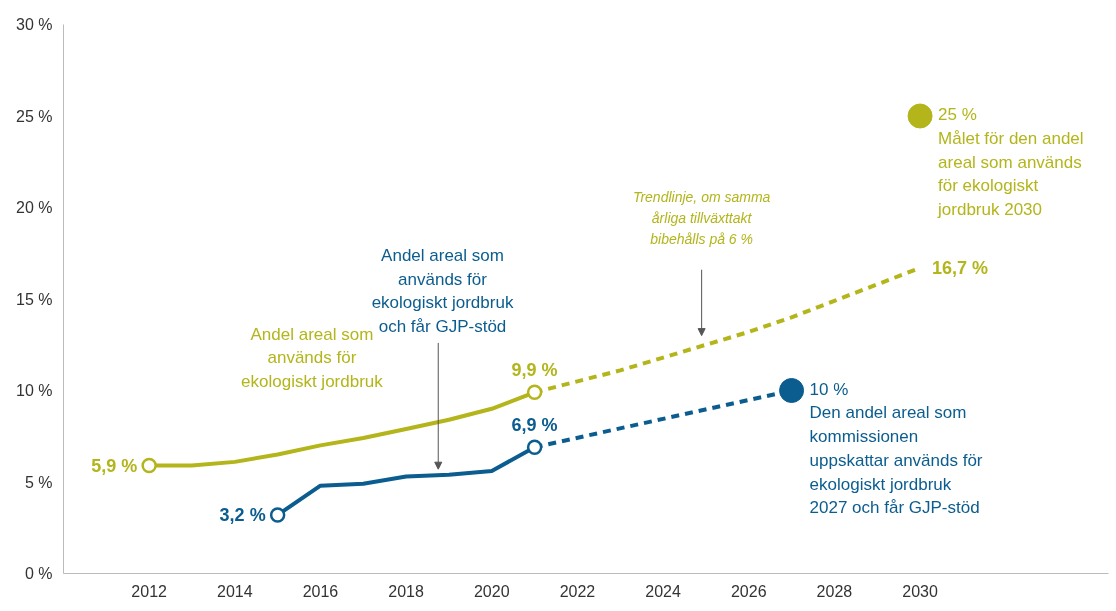 Image resolution: width=1116 pixels, height=611 pixels. Describe the element at coordinates (491, 591) in the screenshot. I see `x-tick-label: 2020` at that location.